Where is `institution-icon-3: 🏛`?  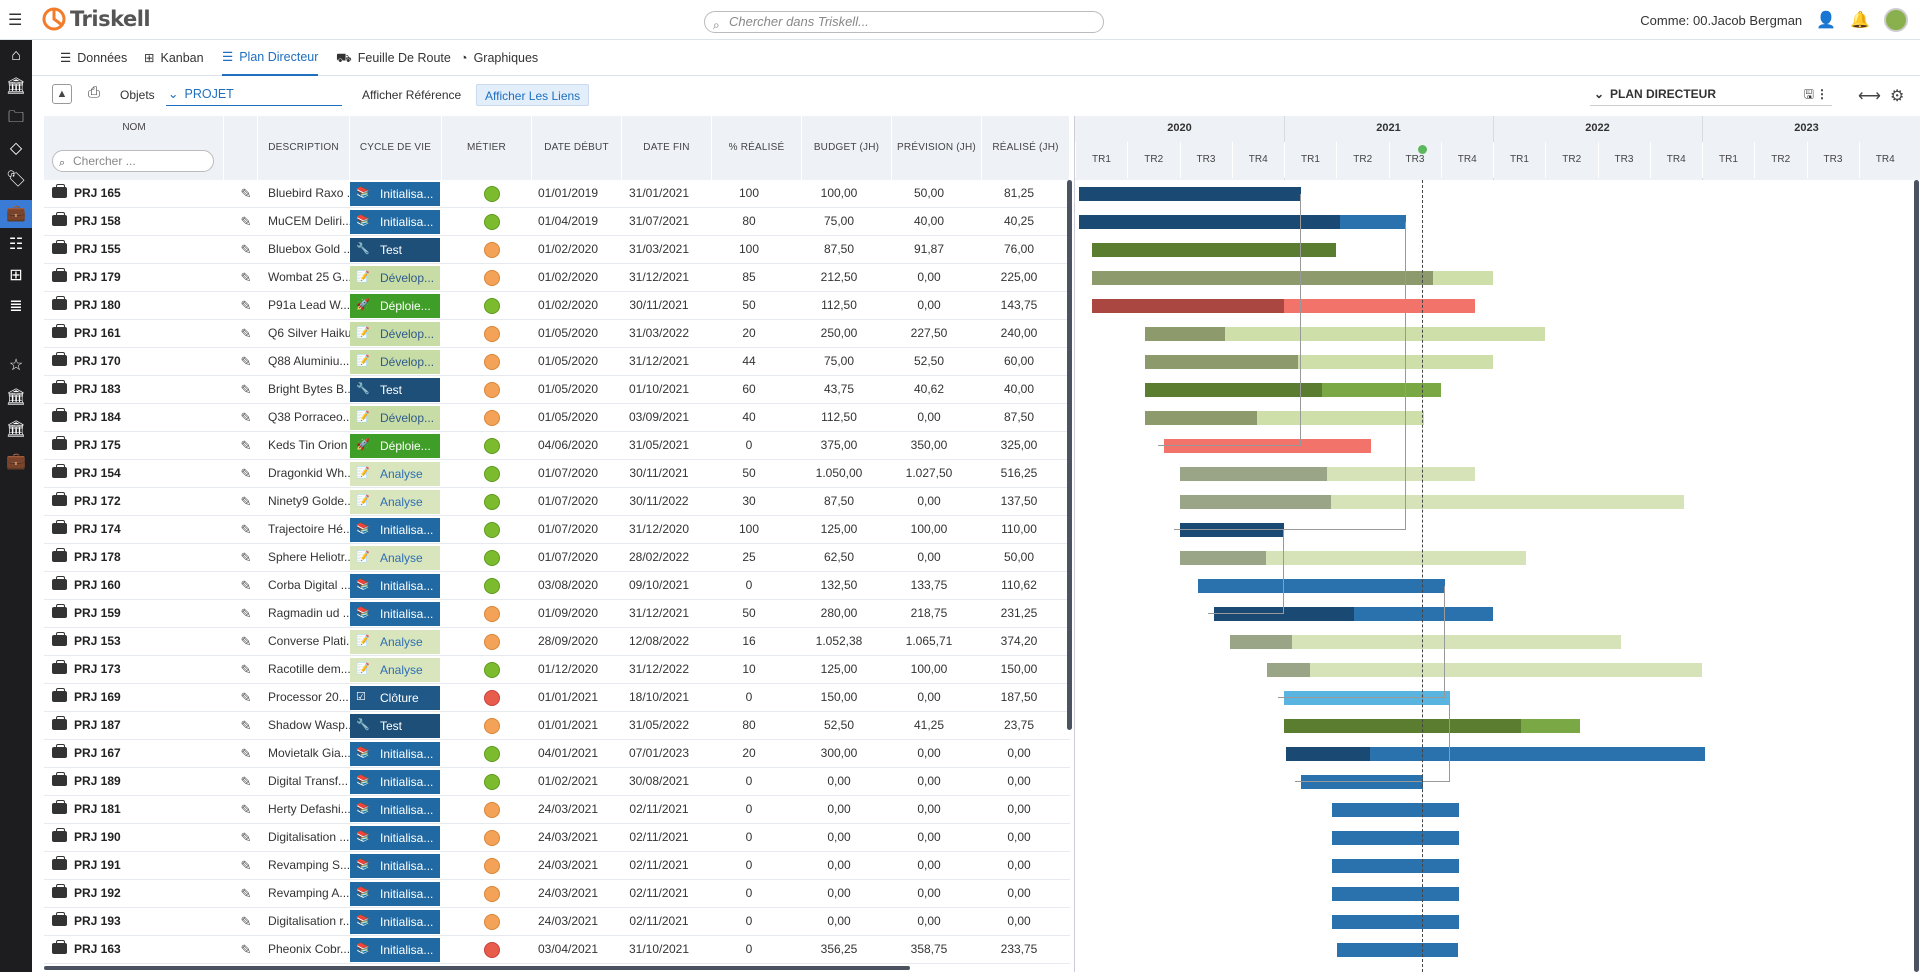
institution-icon-3: 🏛 is located at coordinates (16, 429).